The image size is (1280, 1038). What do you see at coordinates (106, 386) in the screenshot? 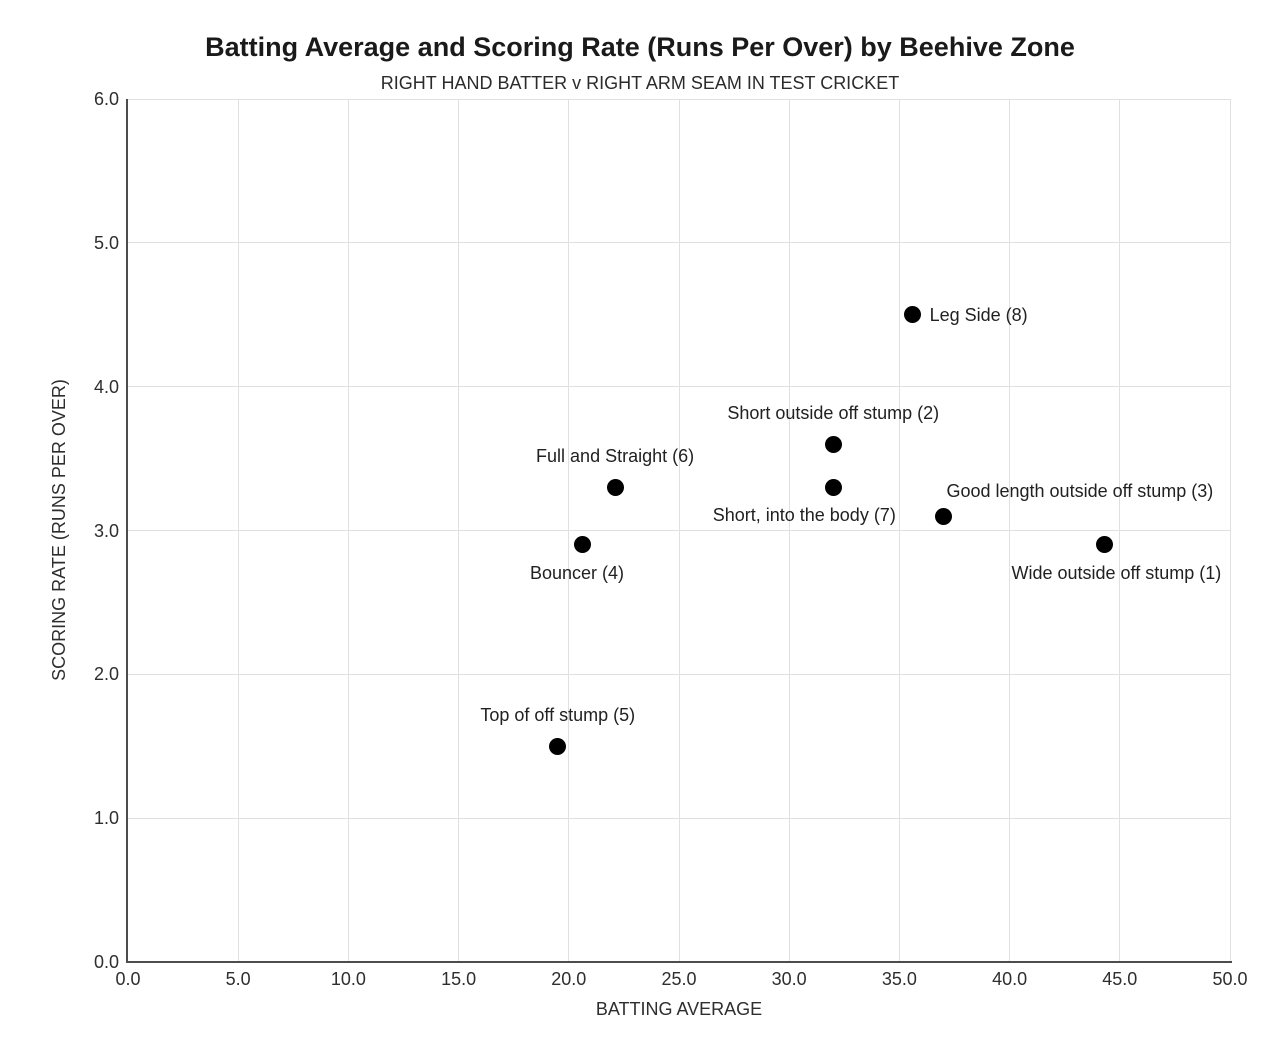
I see `y-tick-label: 4.0` at bounding box center [106, 386].